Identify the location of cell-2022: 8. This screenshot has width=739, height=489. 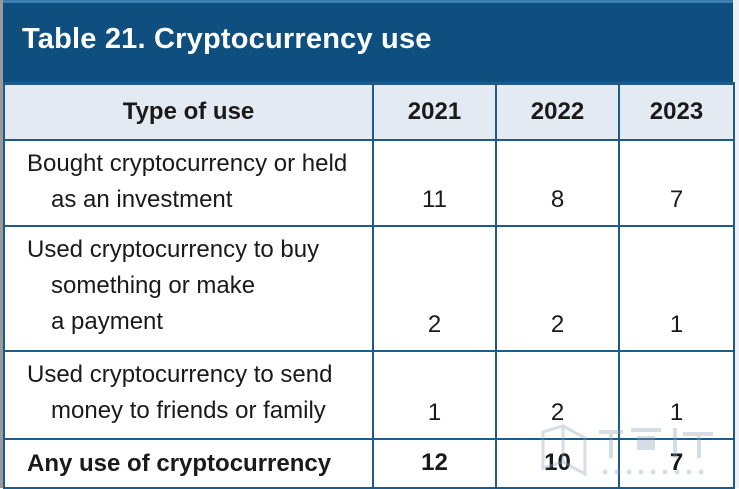
(557, 182).